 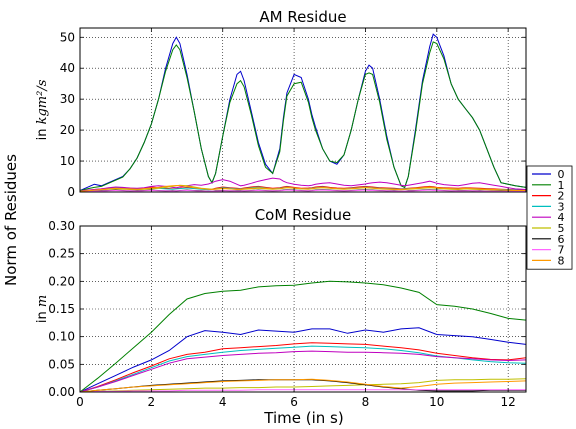 What do you see at coordinates (508, 402) in the screenshot?
I see `x-tick-label: 12` at bounding box center [508, 402].